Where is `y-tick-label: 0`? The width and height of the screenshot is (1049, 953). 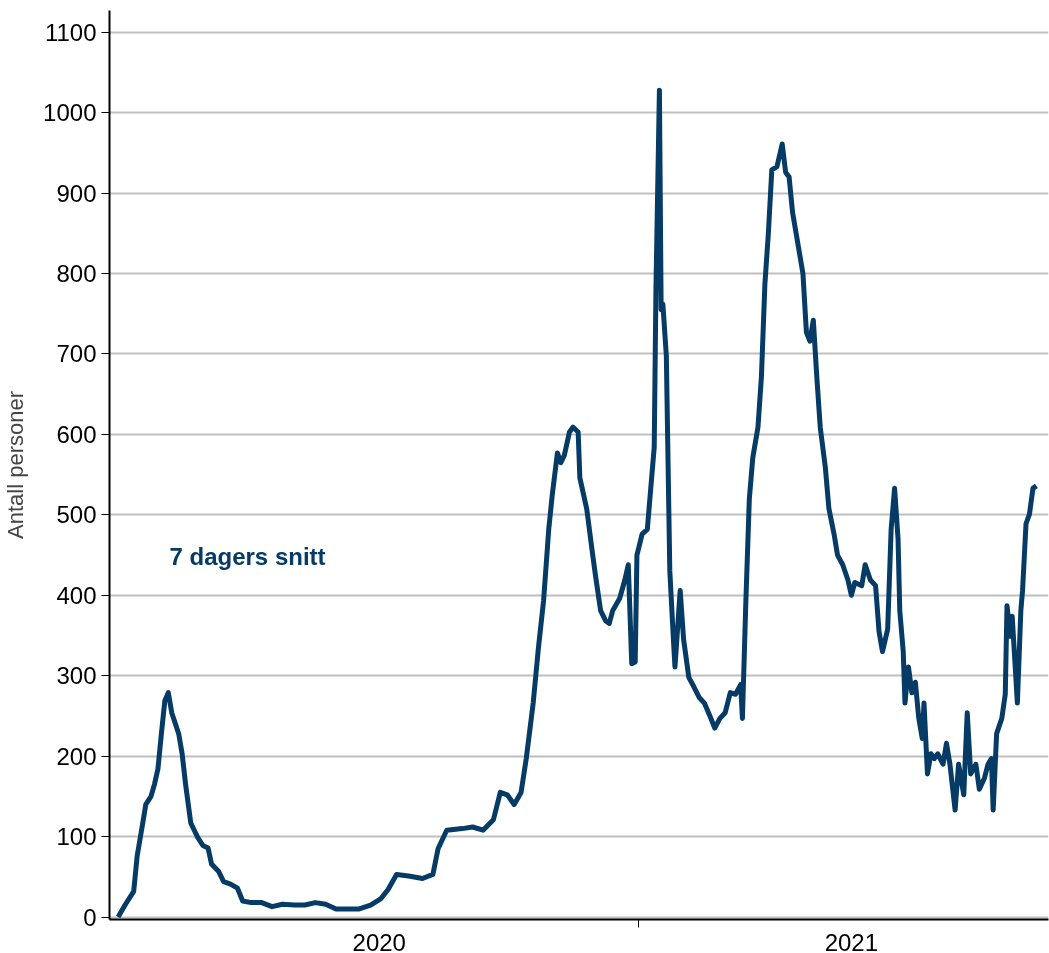 y-tick-label: 0 is located at coordinates (90, 917).